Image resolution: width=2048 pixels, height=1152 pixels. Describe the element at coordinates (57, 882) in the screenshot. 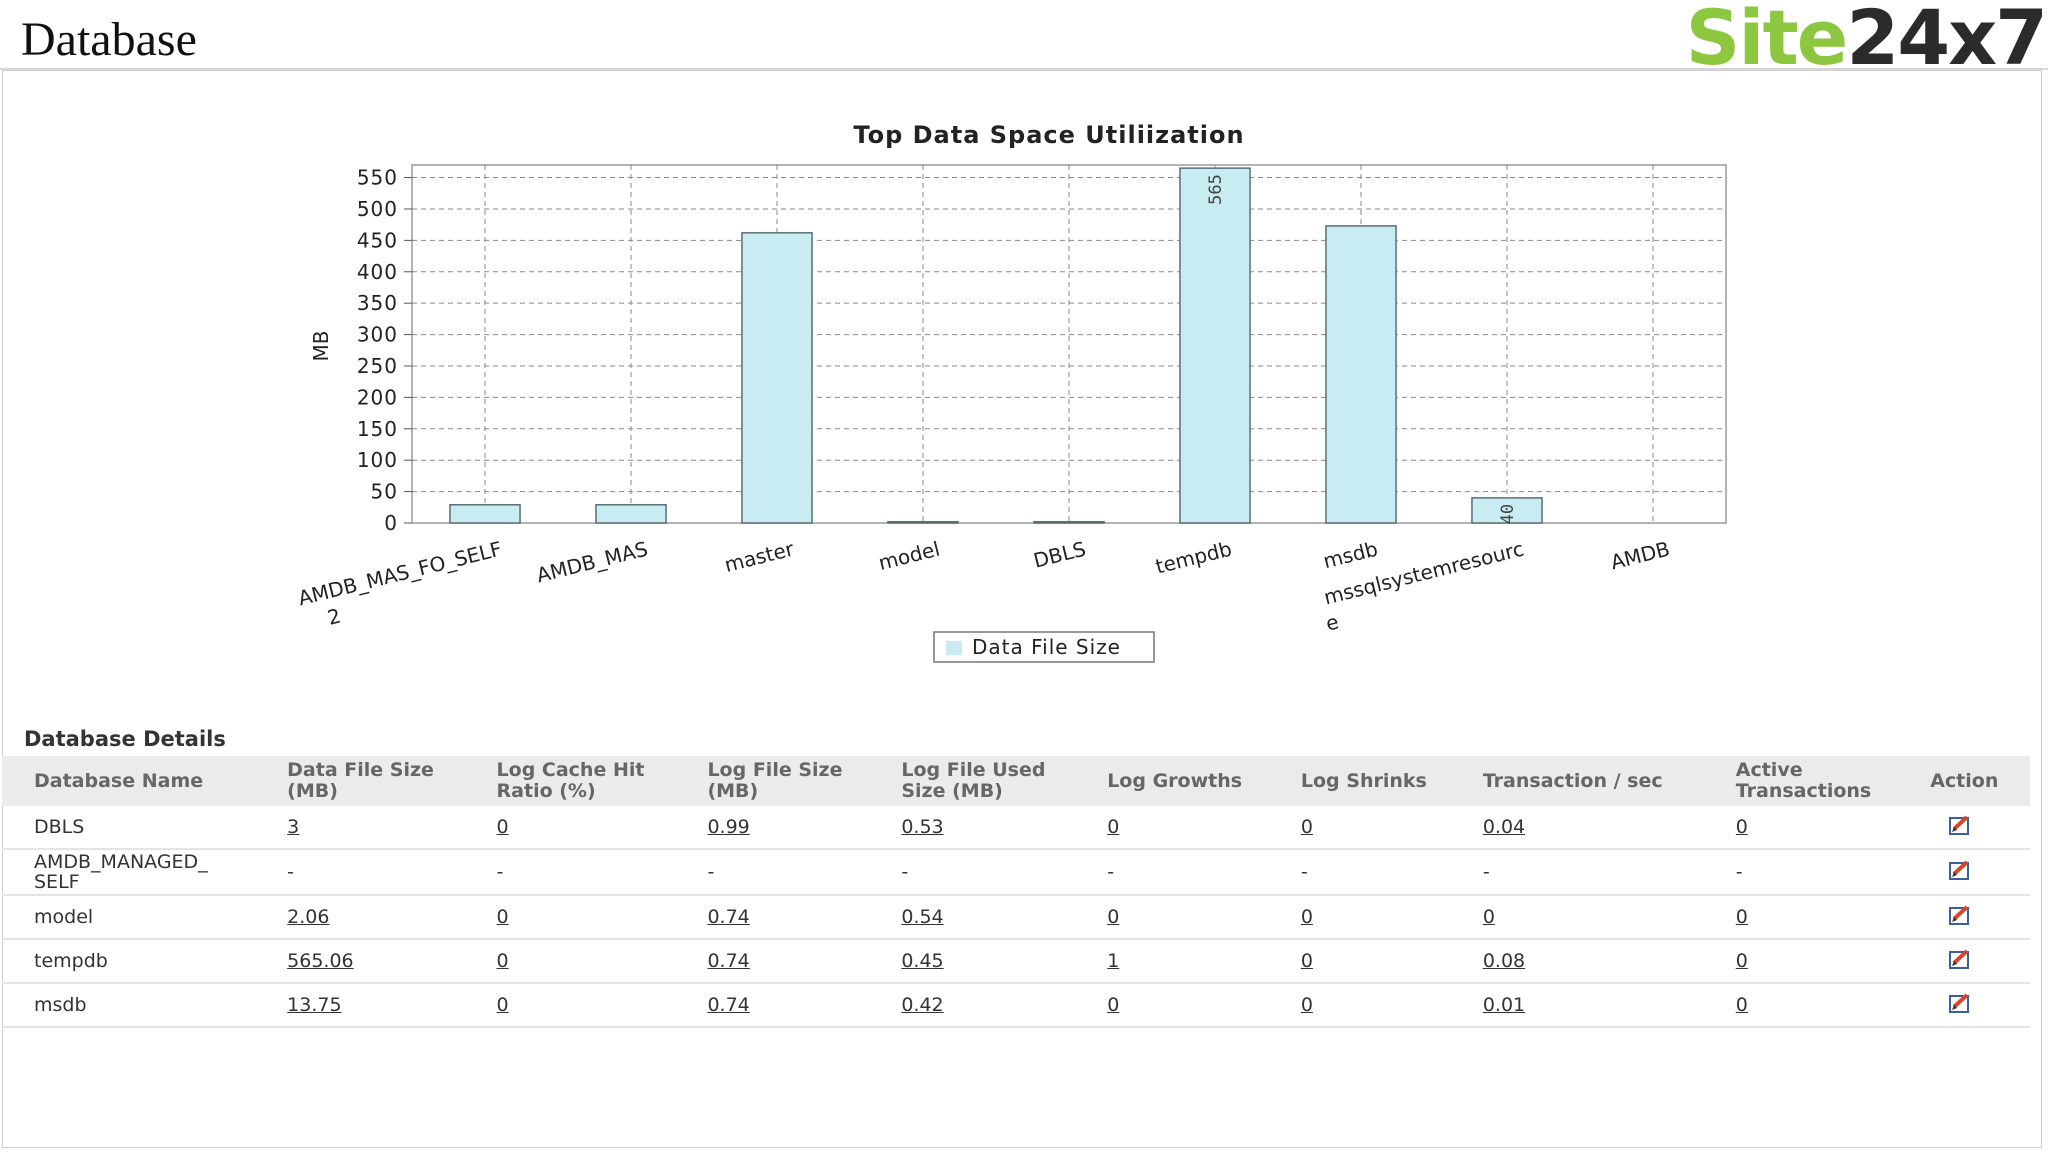

I see `database-name-text: SELF` at that location.